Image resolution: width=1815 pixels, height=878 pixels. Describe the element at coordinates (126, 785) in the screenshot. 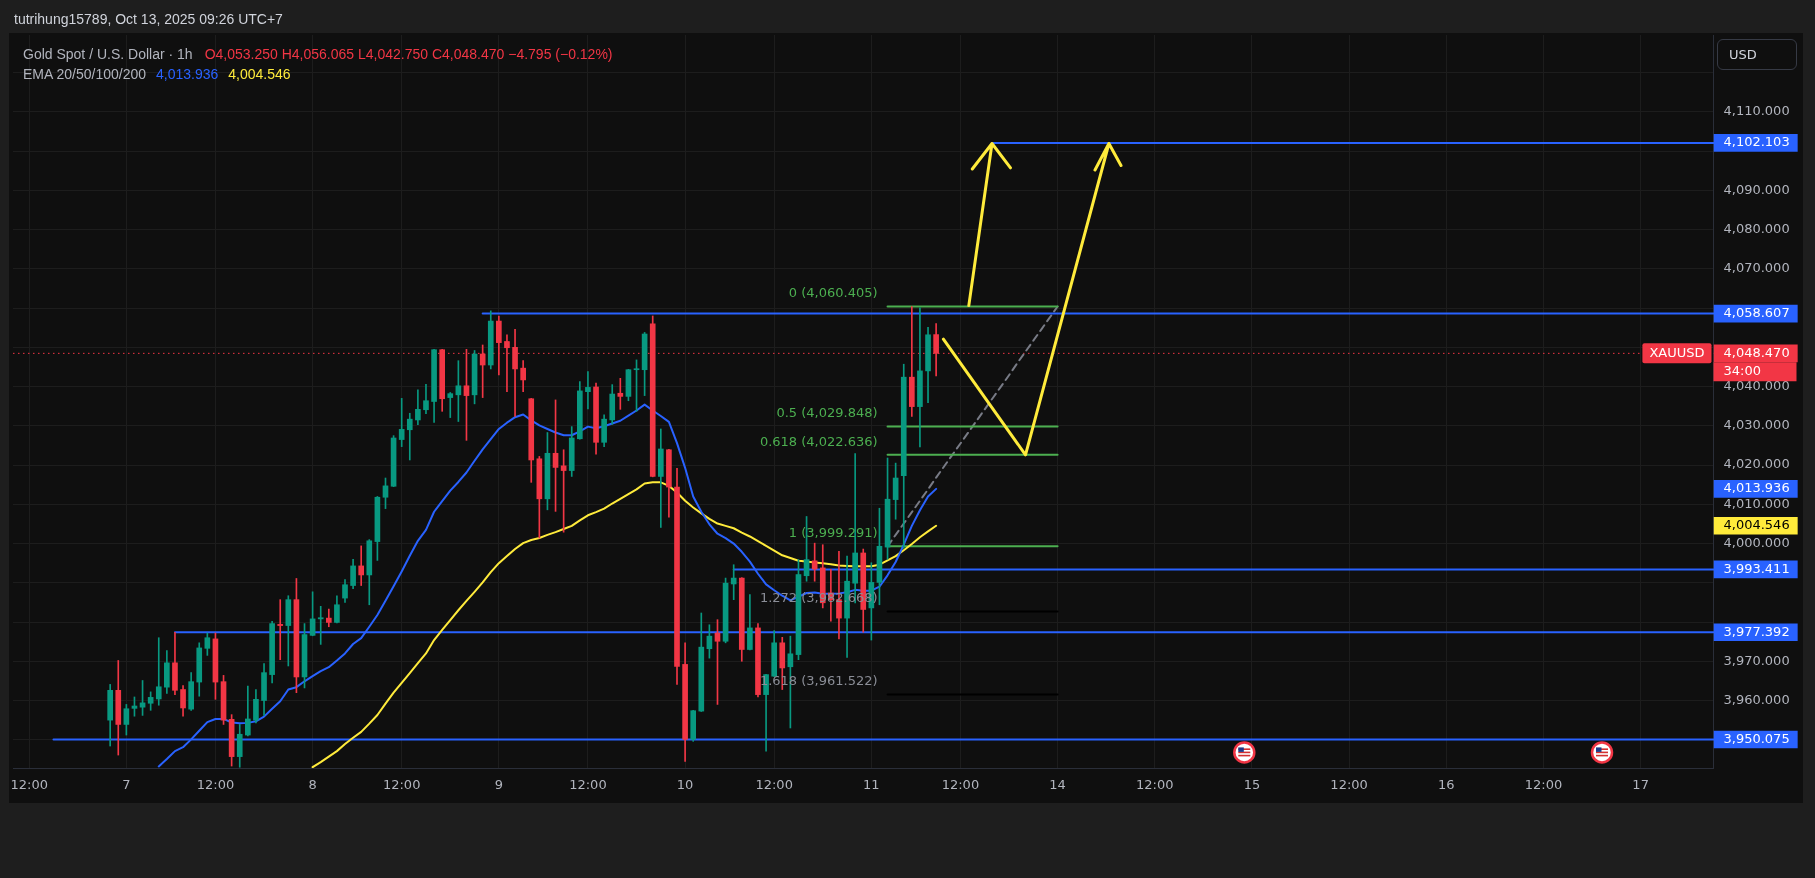

I see `x-tick-label: 7` at that location.